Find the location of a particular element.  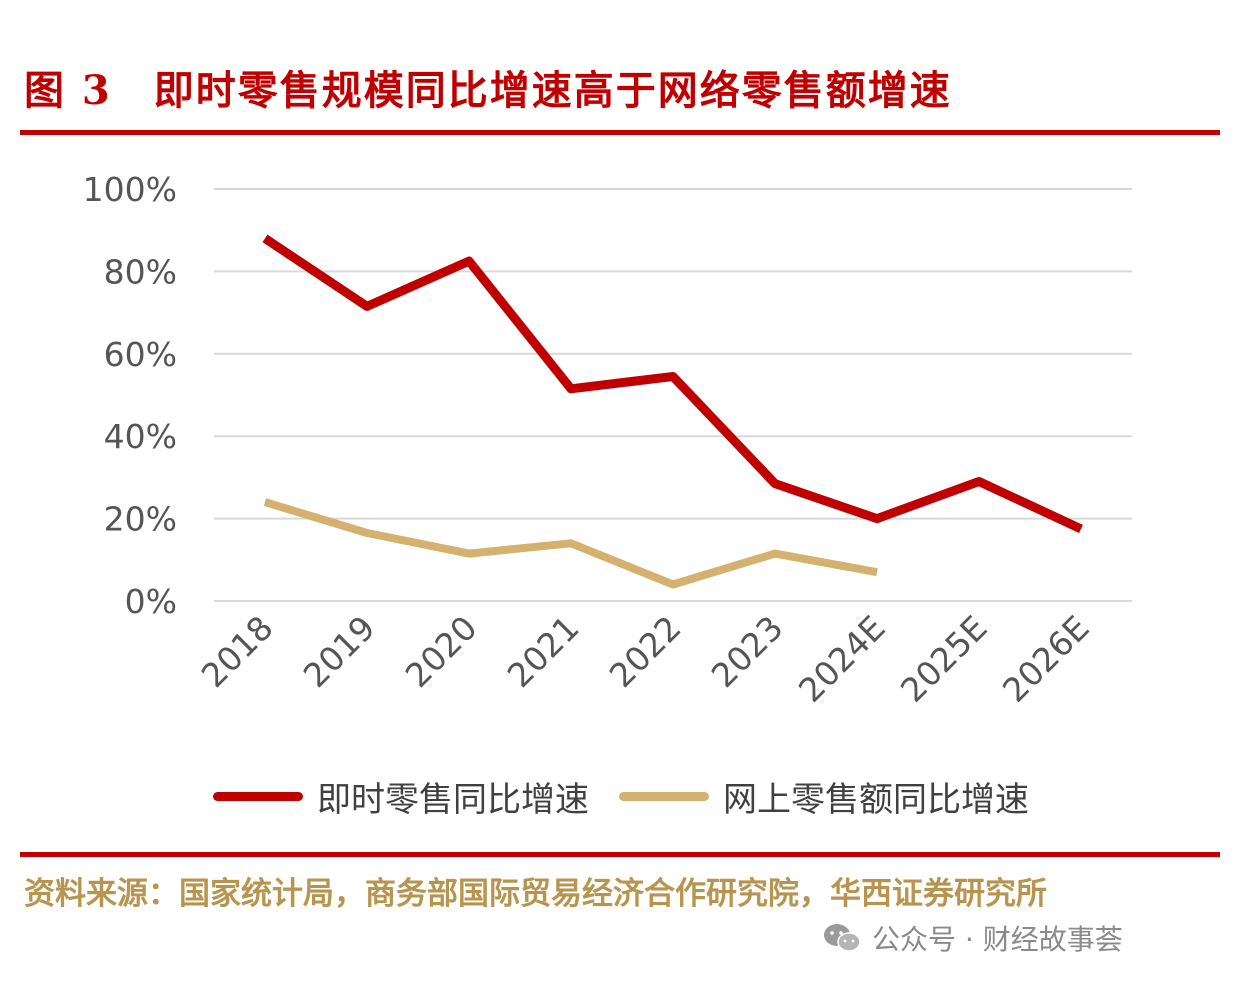

y-tick-label: 20% is located at coordinates (140, 519).